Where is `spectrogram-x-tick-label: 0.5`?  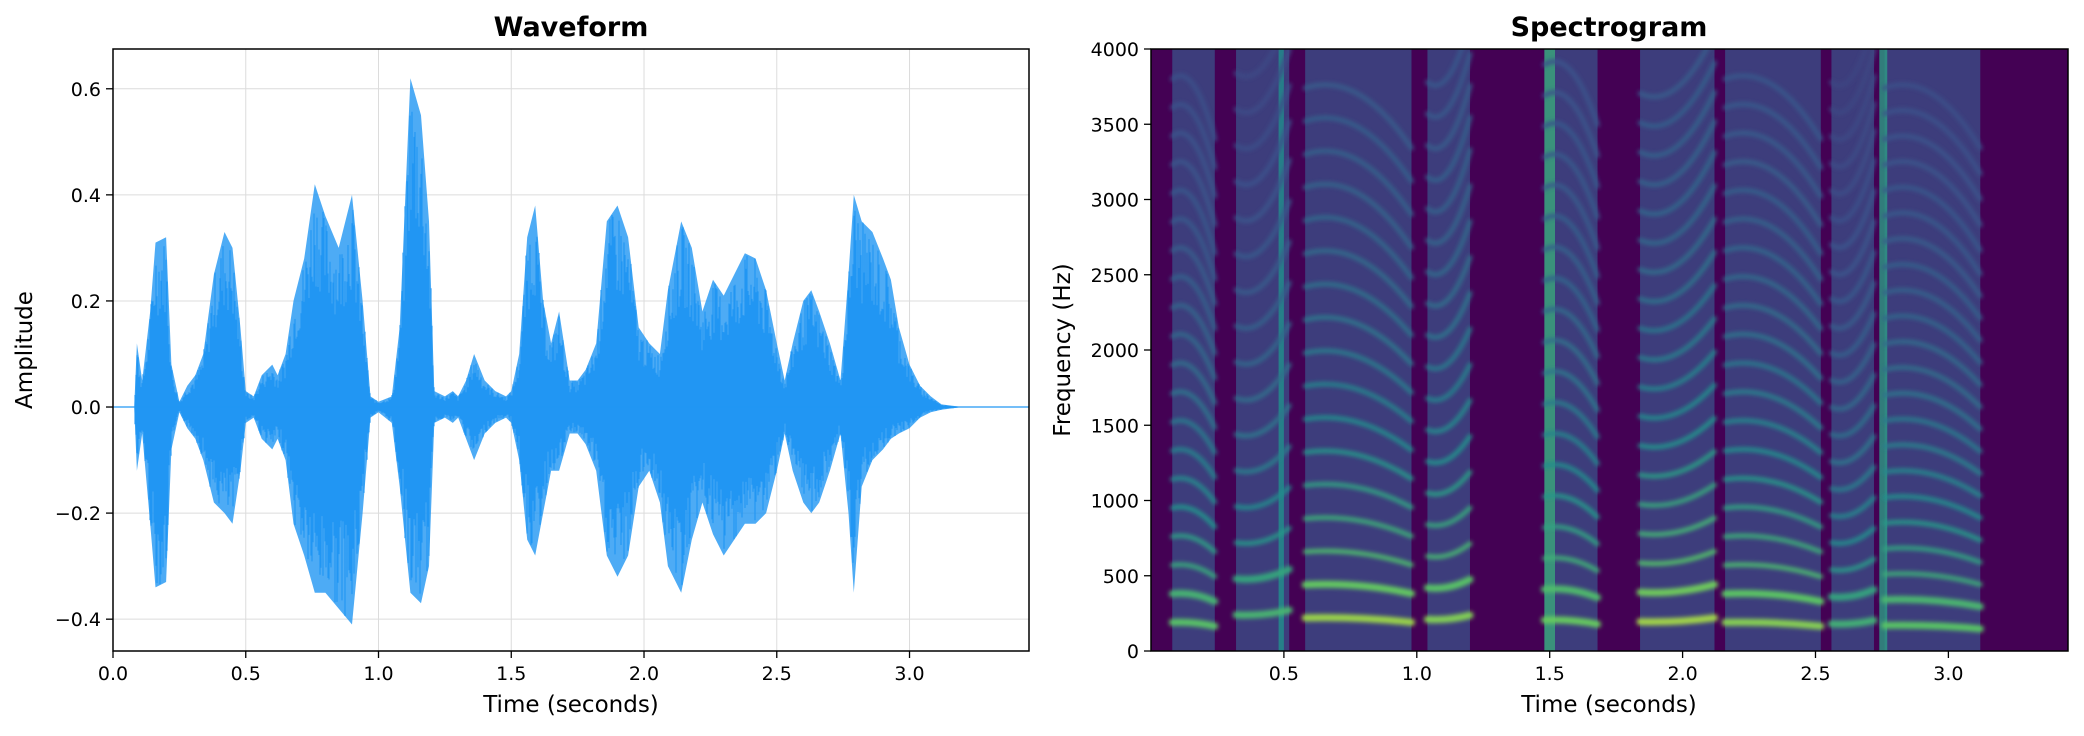
spectrogram-x-tick-label: 0.5 is located at coordinates (1284, 674).